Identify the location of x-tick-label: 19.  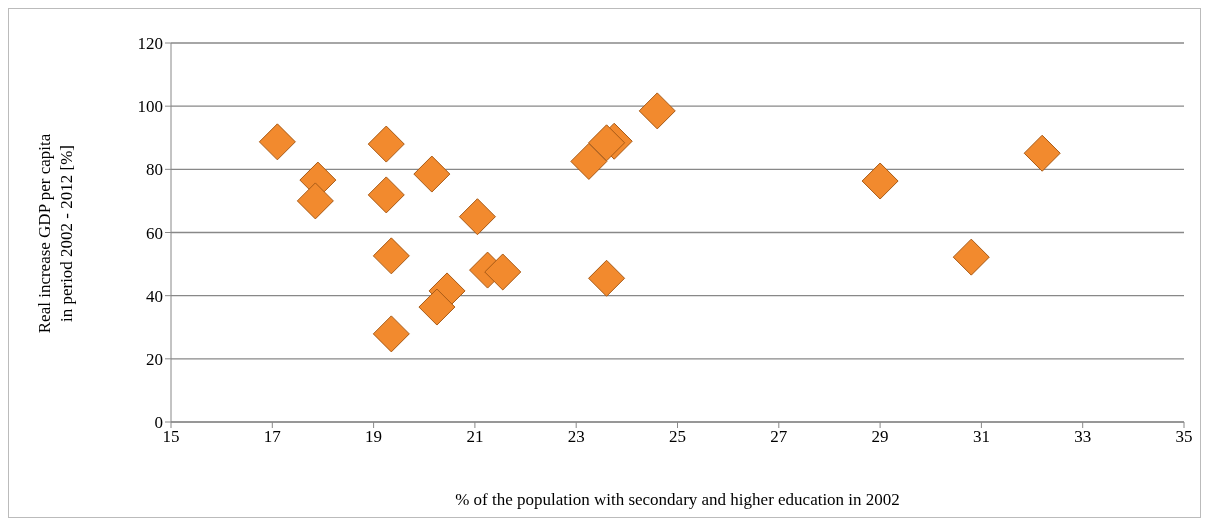
(374, 437).